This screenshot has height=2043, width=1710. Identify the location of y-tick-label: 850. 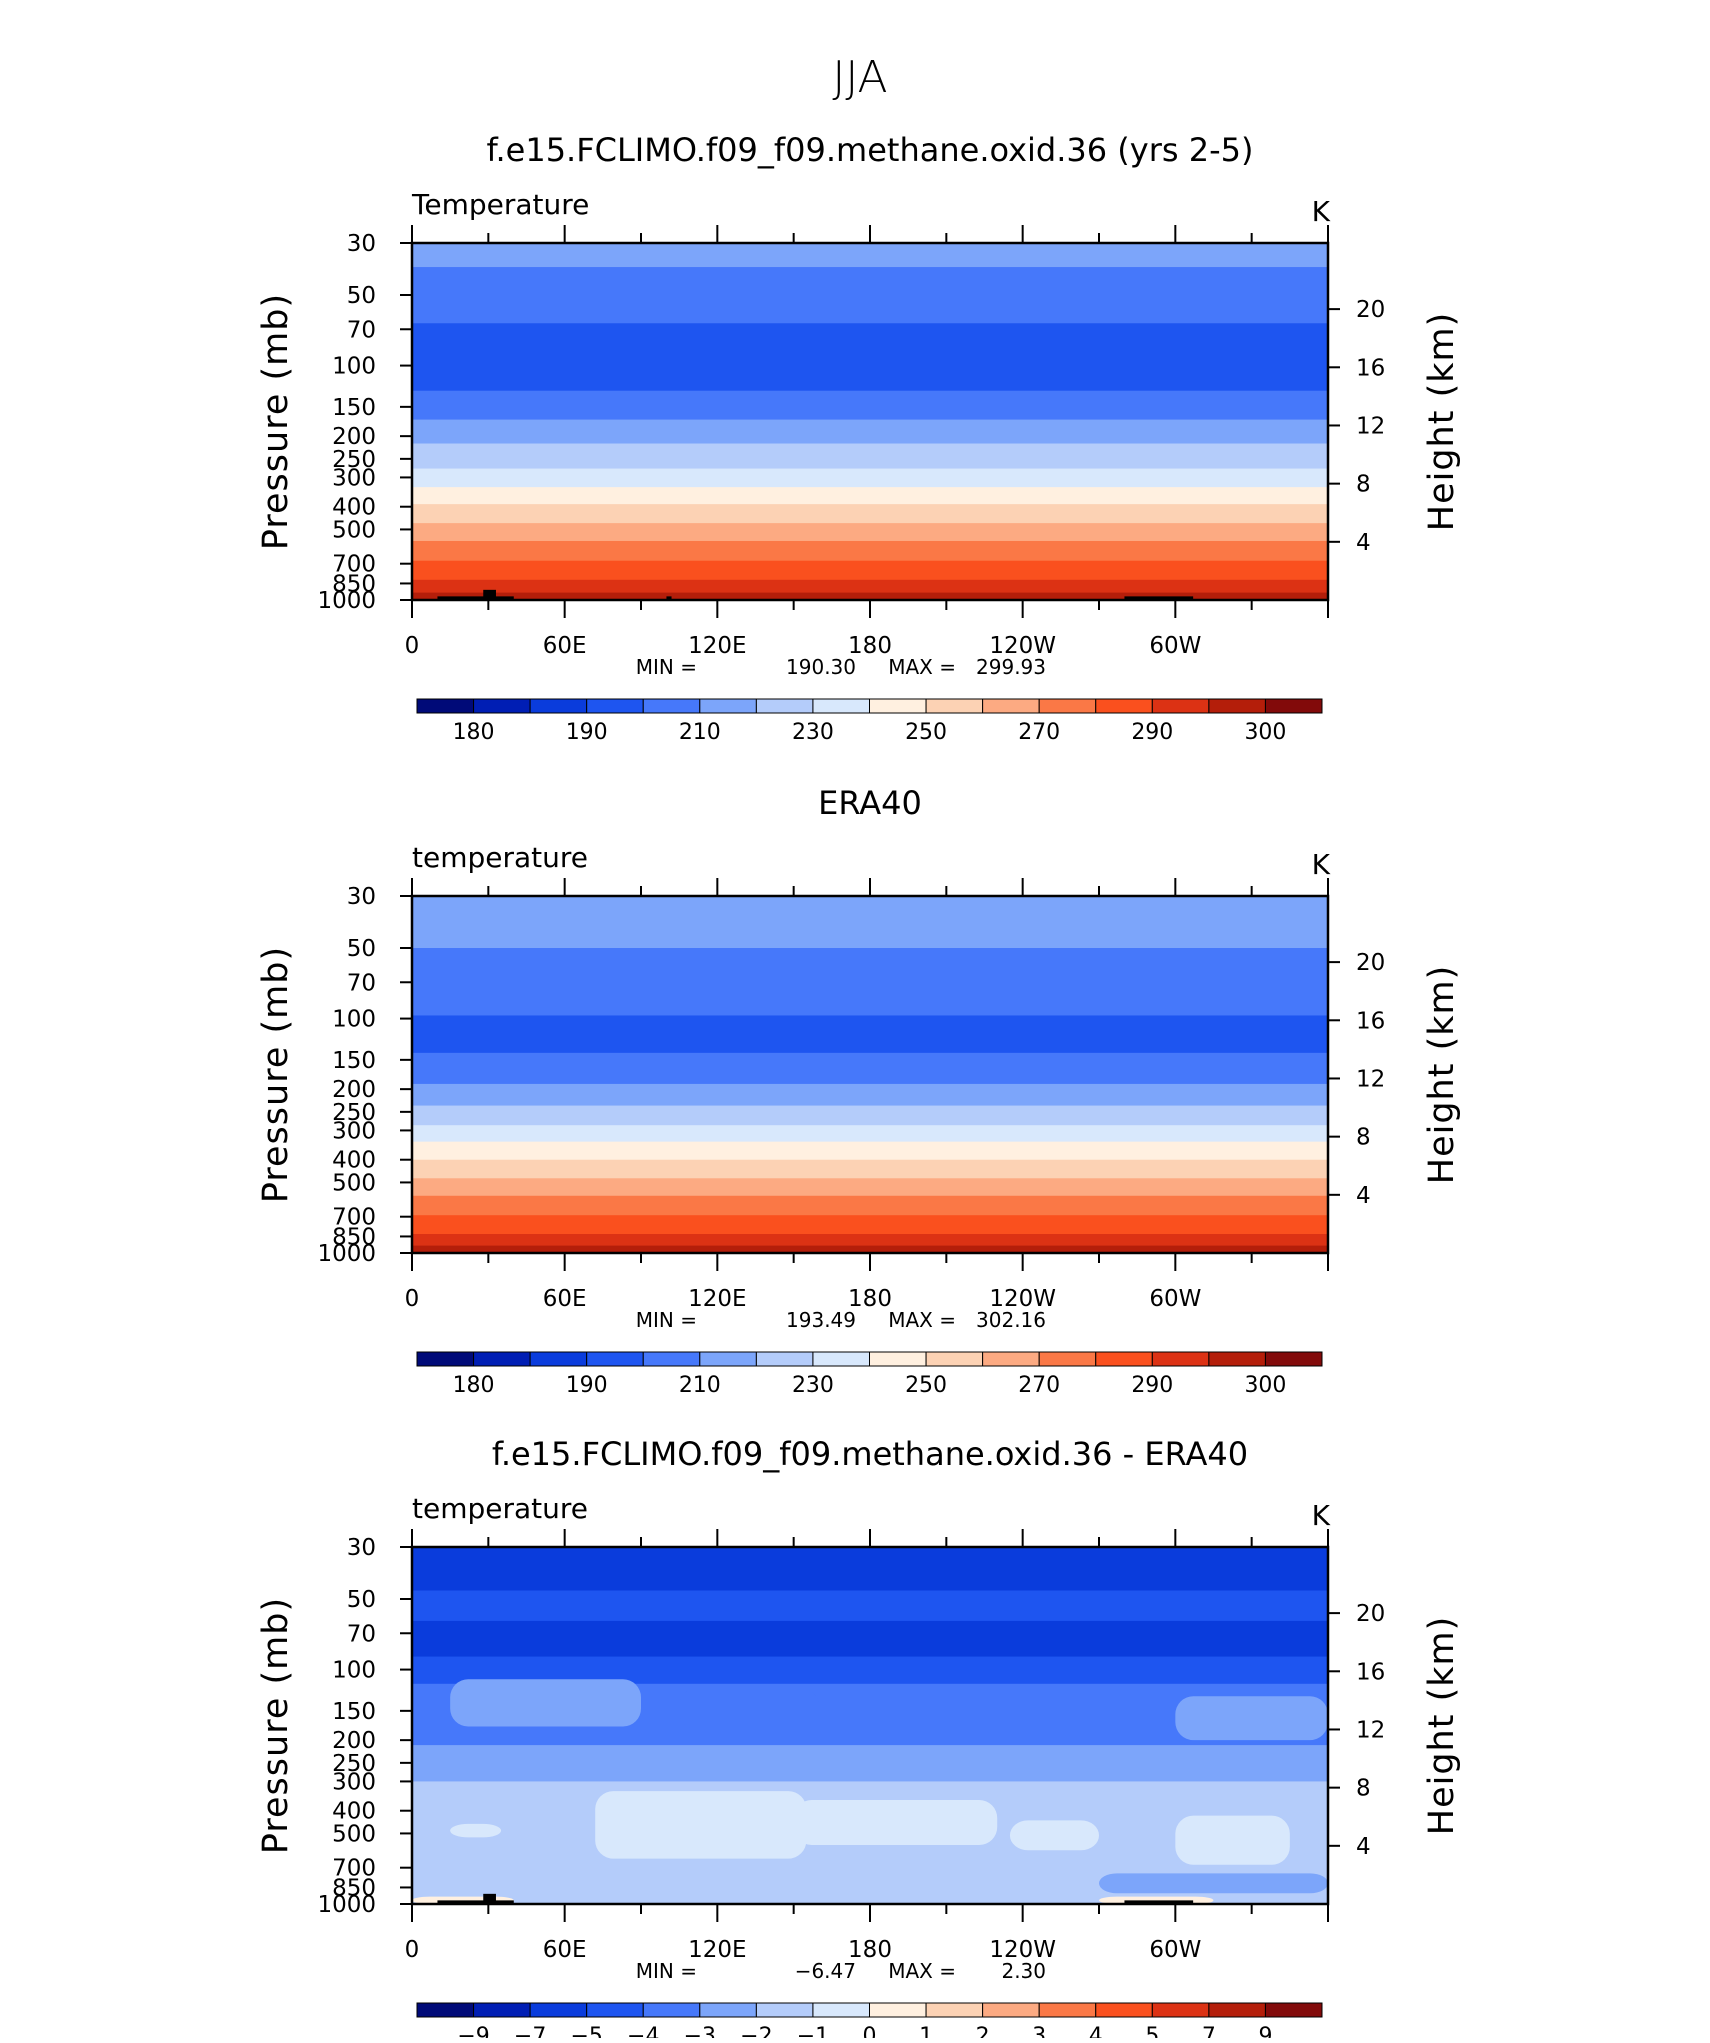
(354, 1888).